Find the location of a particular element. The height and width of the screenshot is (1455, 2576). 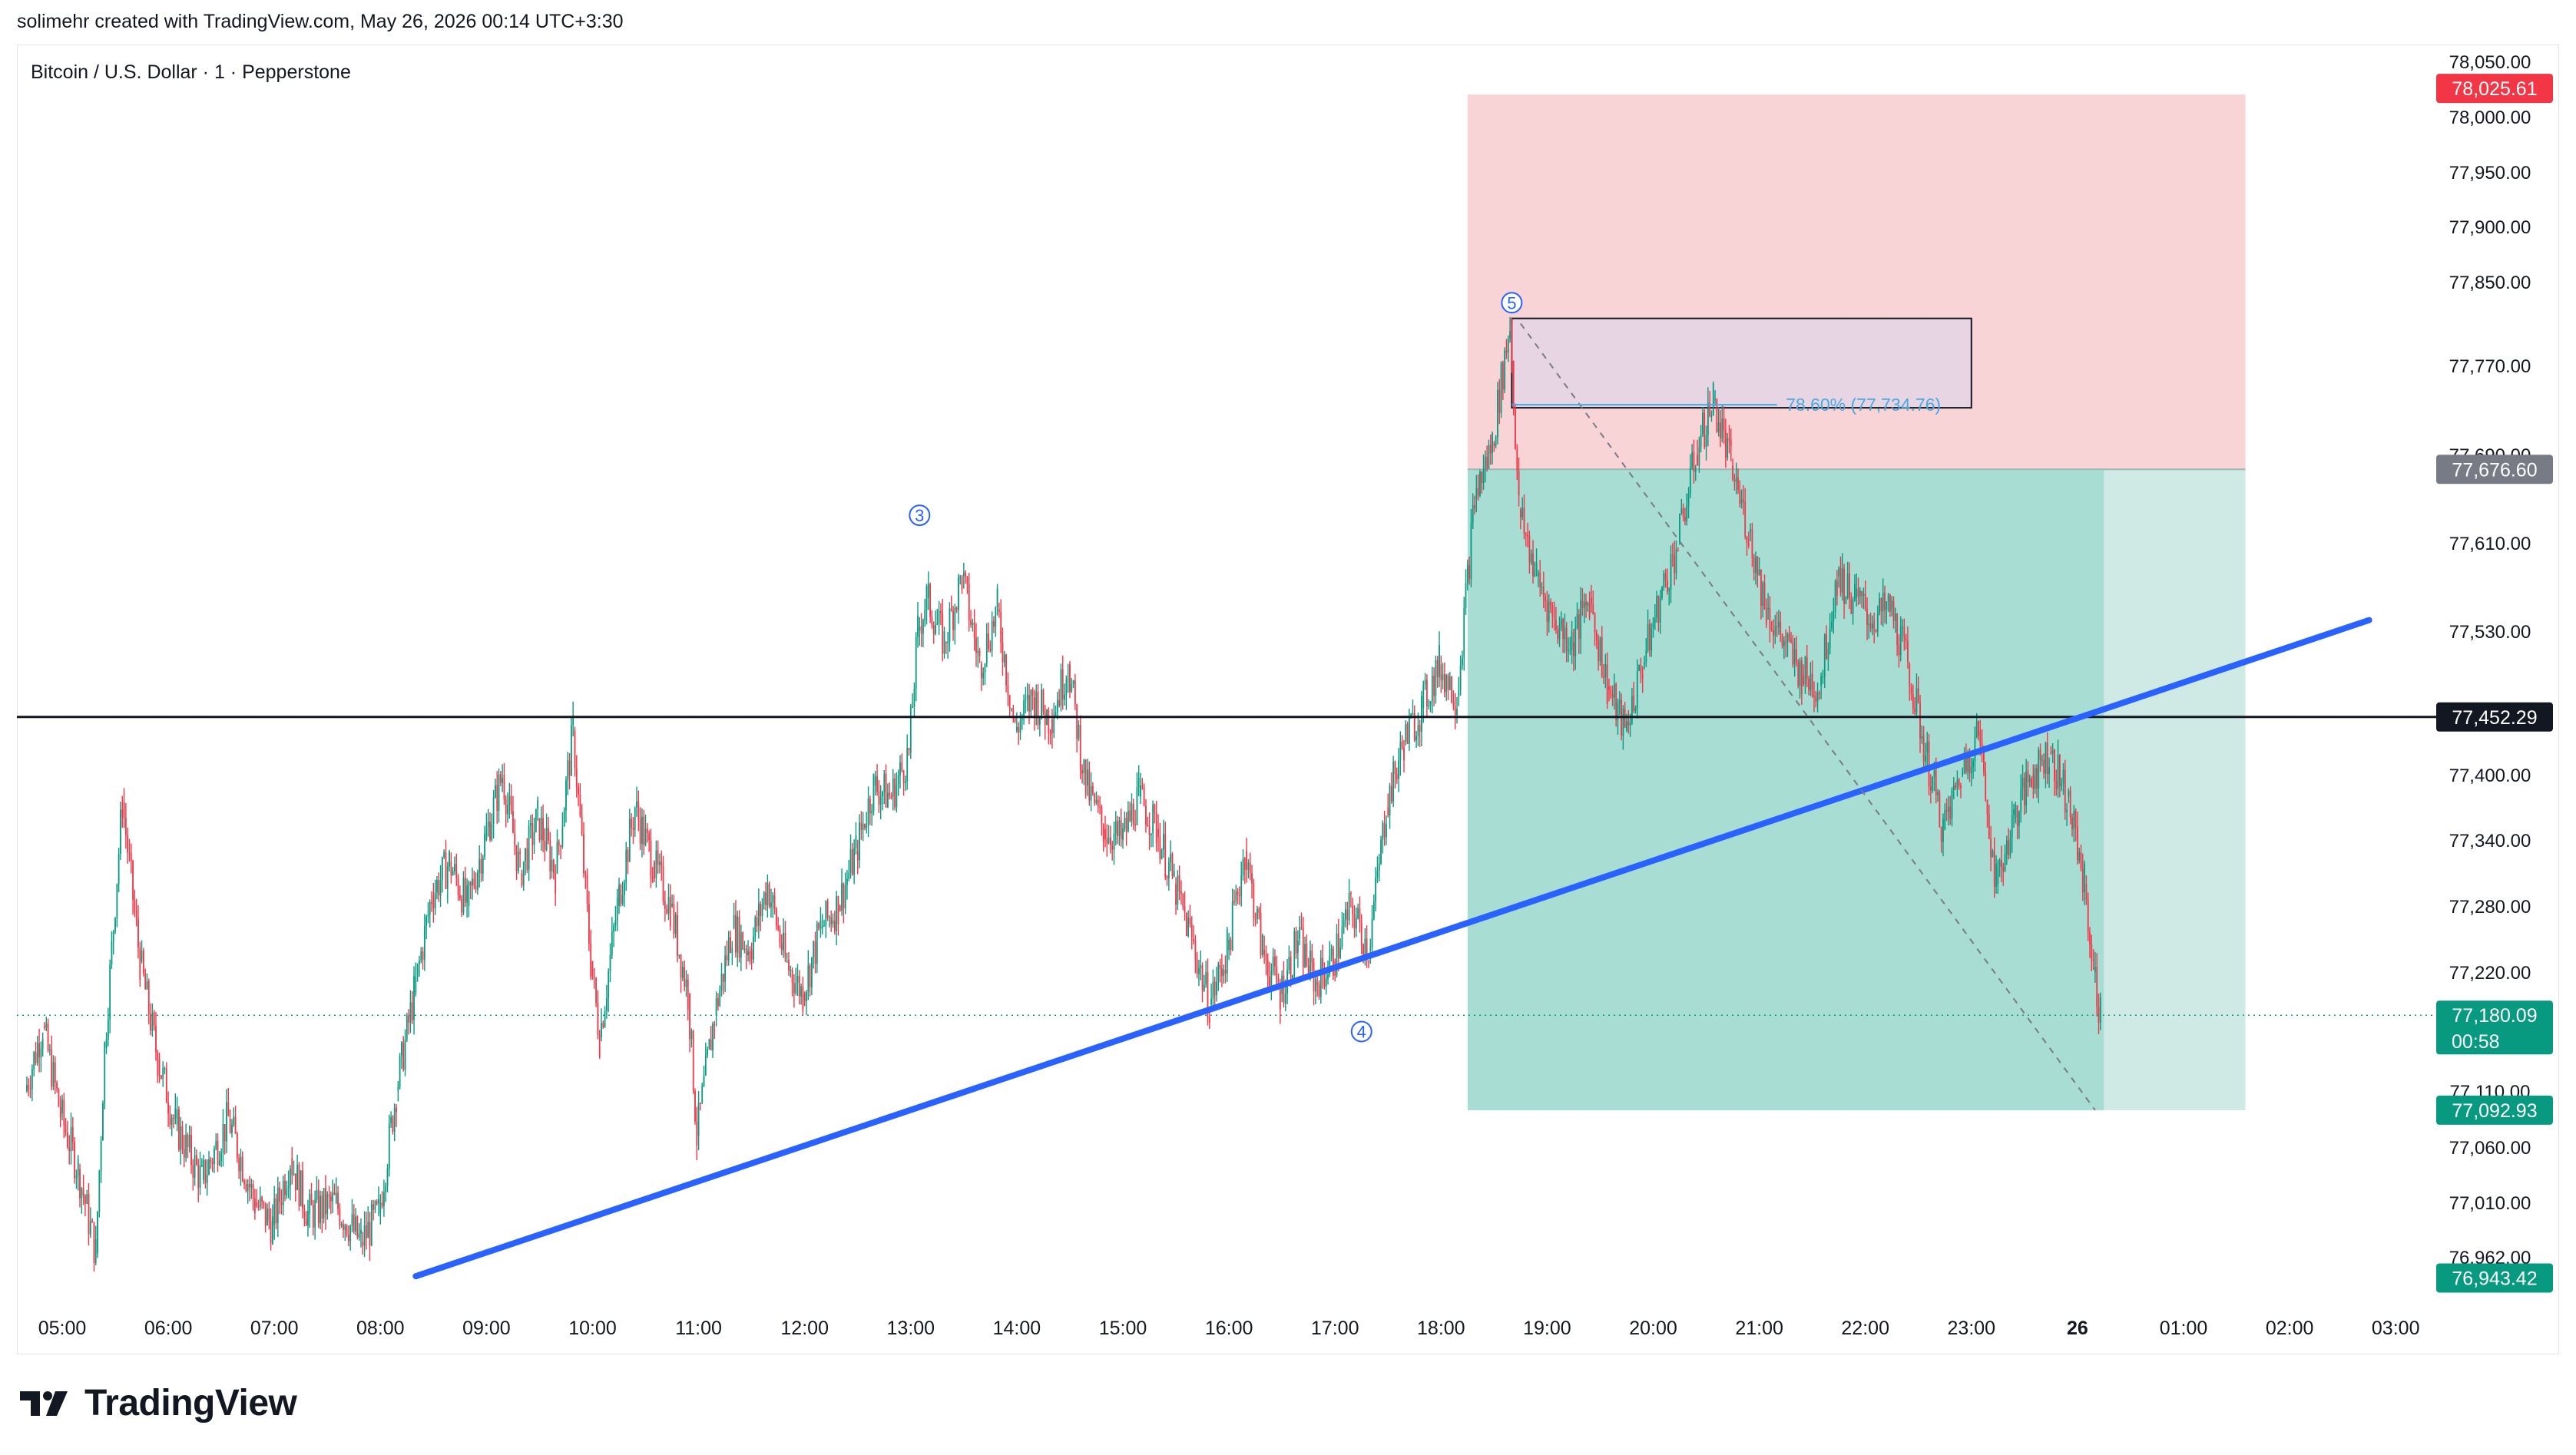

time-tick-label: 16:00 is located at coordinates (1229, 1328).